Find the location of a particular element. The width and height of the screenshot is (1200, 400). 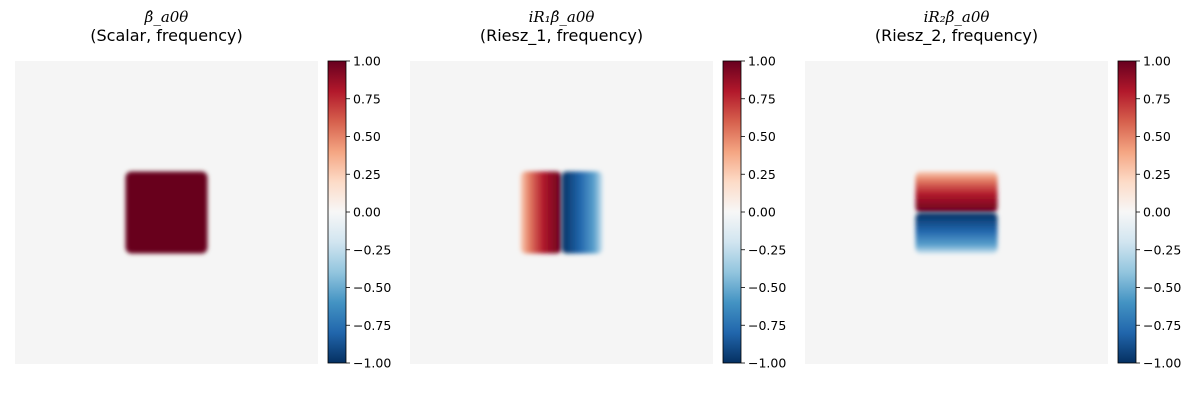

panel-2-title: iR₁β̂_a0θ (Riesz_1, frequency) is located at coordinates (561, 27).